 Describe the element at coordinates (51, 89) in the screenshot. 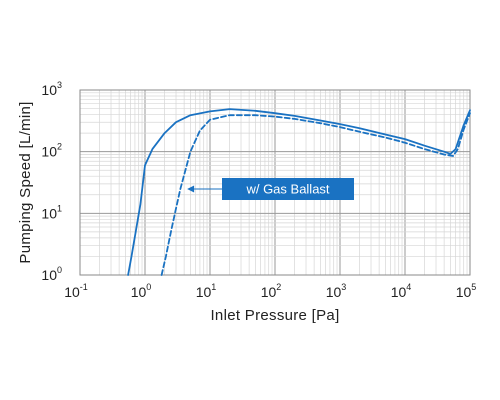

I see `y-tick-label: 10³` at that location.